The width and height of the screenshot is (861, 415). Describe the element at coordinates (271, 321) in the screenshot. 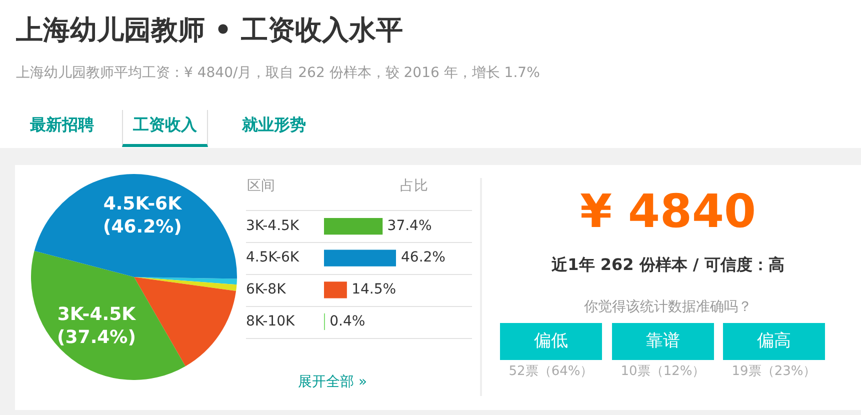

I see `y-tick-label: 8K-10K` at that location.